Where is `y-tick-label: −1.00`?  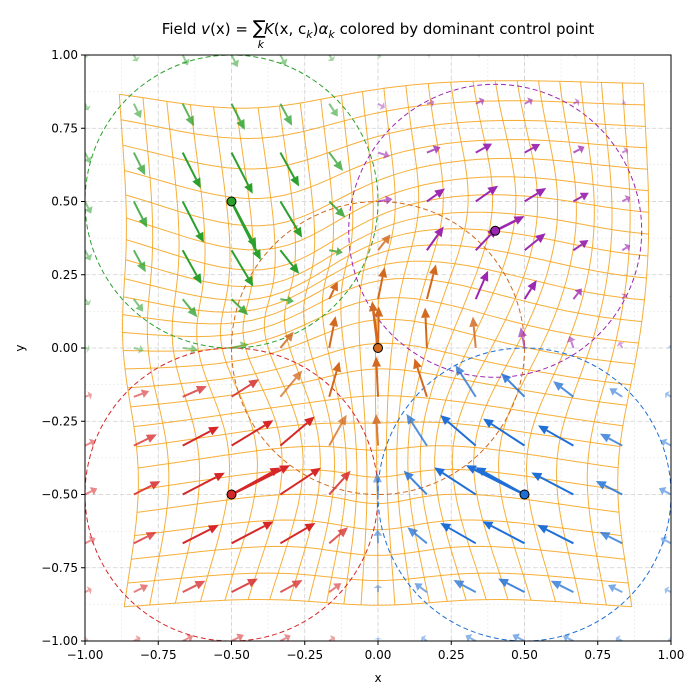 y-tick-label: −1.00 is located at coordinates (59, 641).